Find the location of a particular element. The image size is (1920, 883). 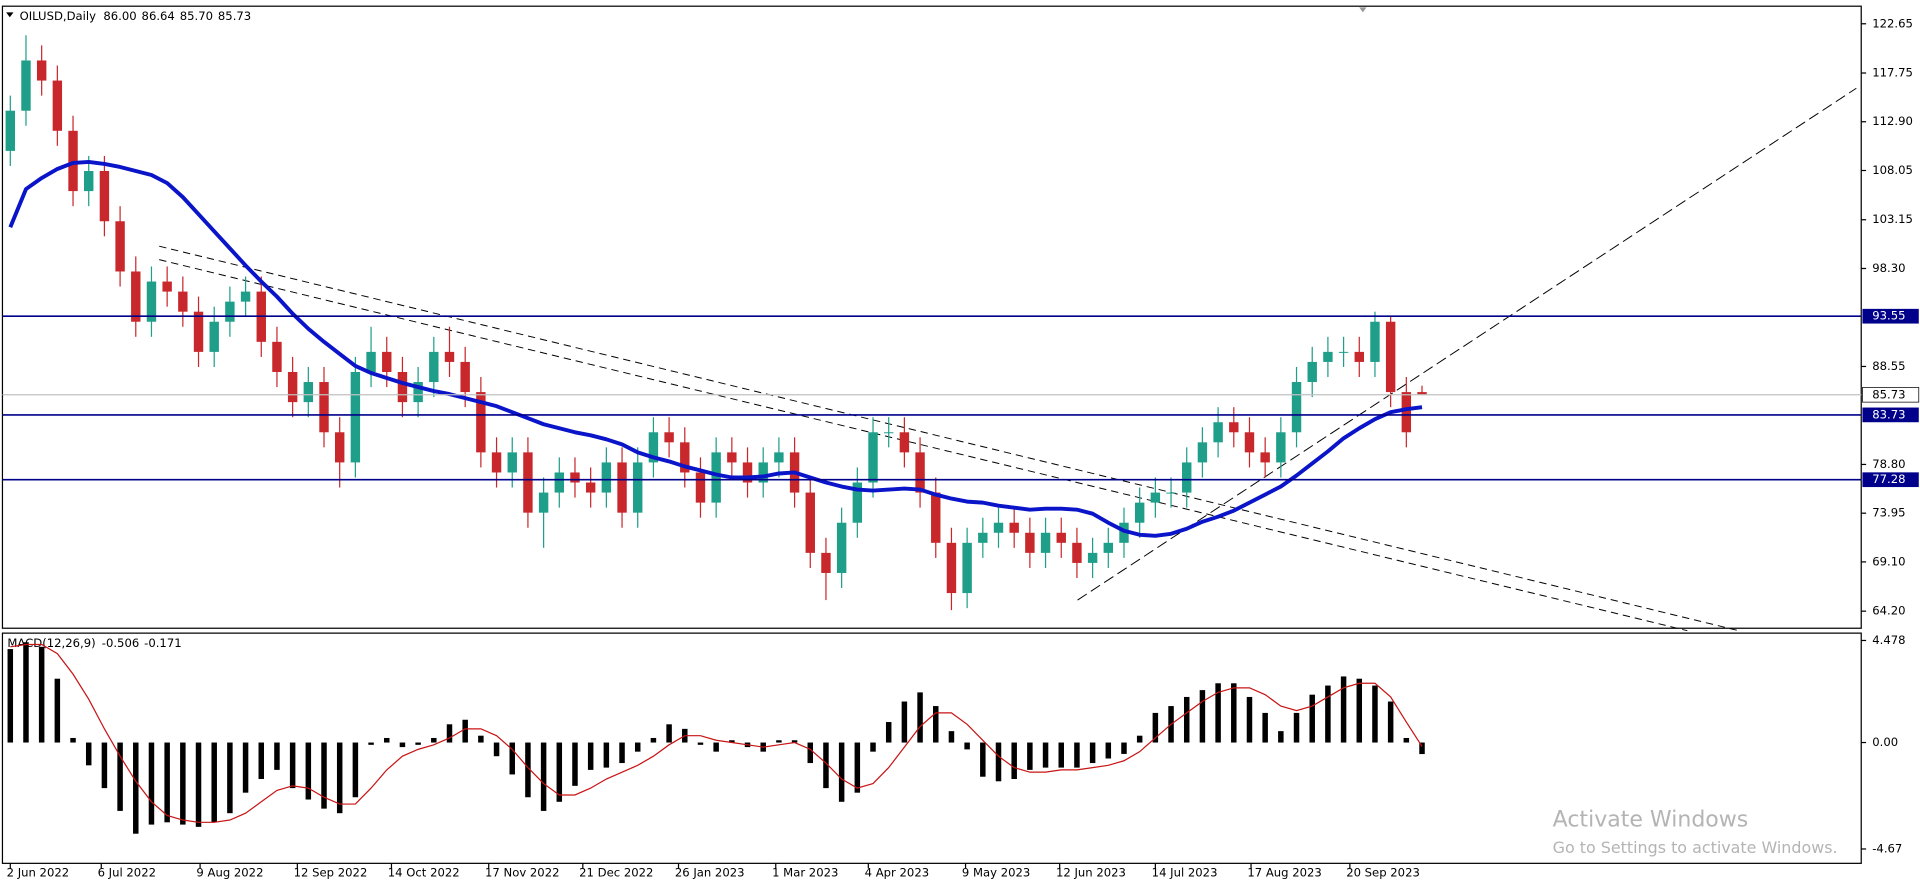

y-tick-label: 103.15 is located at coordinates (1892, 219).